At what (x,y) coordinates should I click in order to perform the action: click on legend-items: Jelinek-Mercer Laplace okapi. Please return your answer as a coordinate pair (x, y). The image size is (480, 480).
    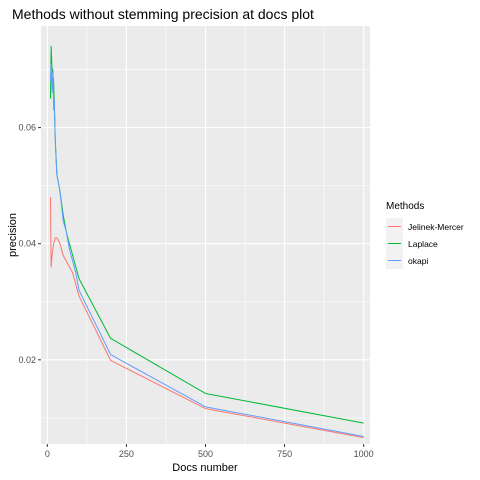
    Looking at the image, I should click on (425, 243).